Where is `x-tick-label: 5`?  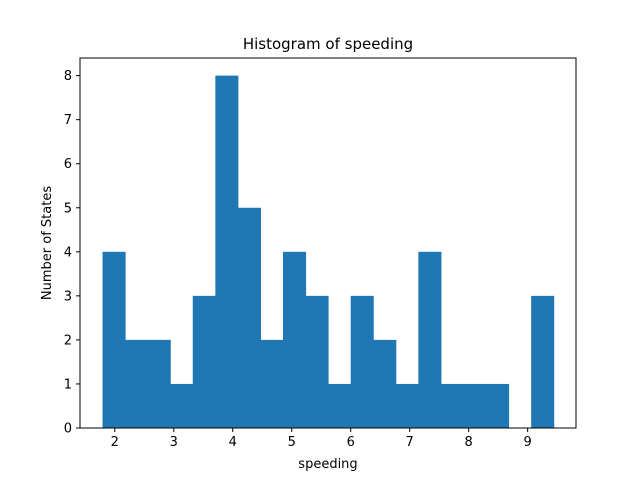 x-tick-label: 5 is located at coordinates (292, 442).